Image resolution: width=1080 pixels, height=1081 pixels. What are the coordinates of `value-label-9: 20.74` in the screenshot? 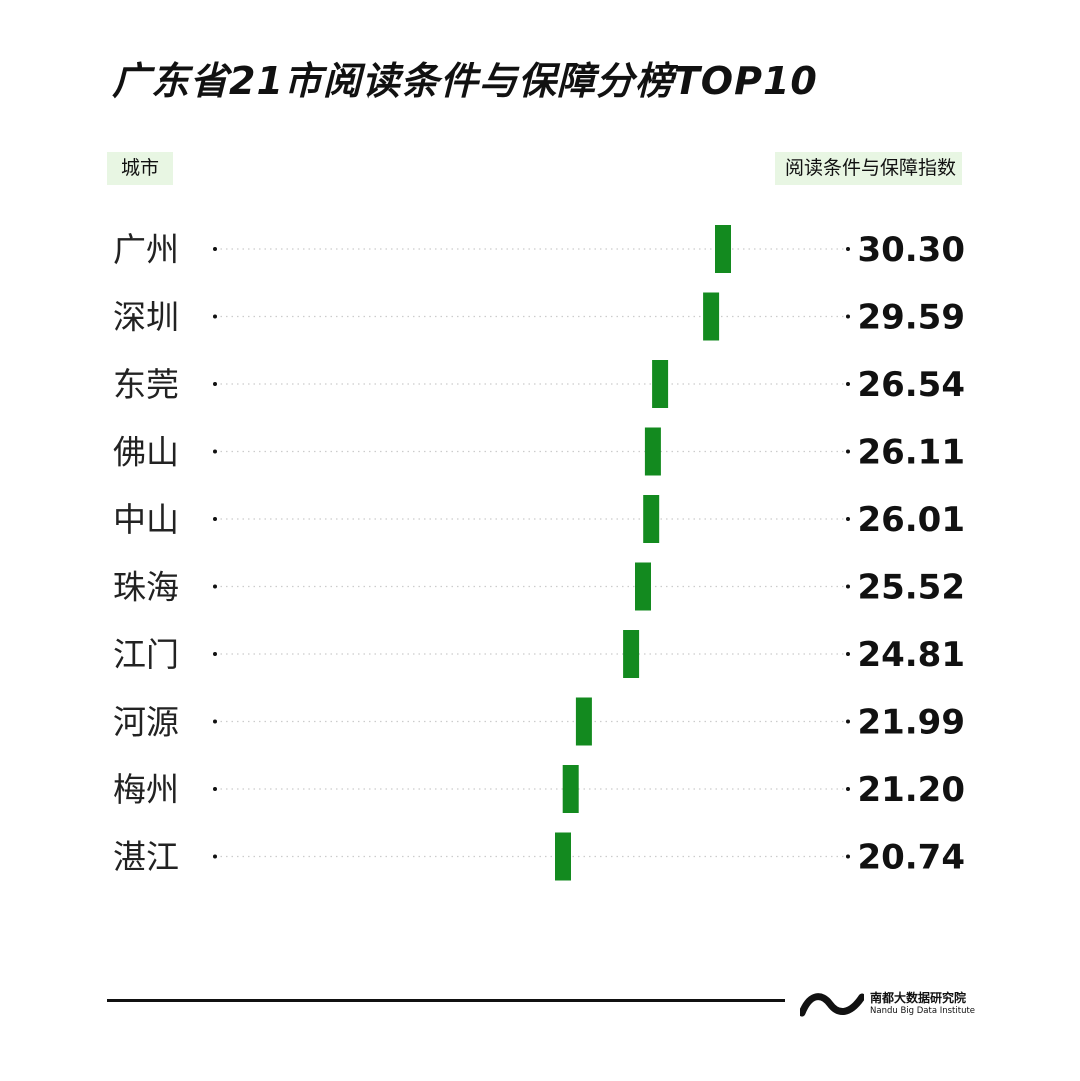 It's located at (911, 858).